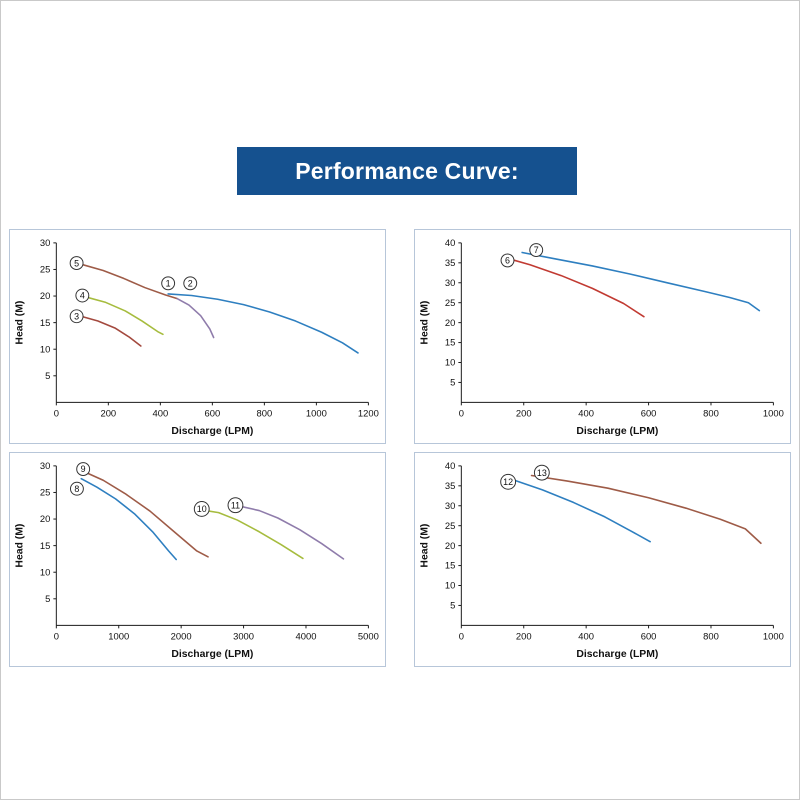 The height and width of the screenshot is (800, 800). Describe the element at coordinates (243, 635) in the screenshot. I see `svg-text: 3000` at that location.